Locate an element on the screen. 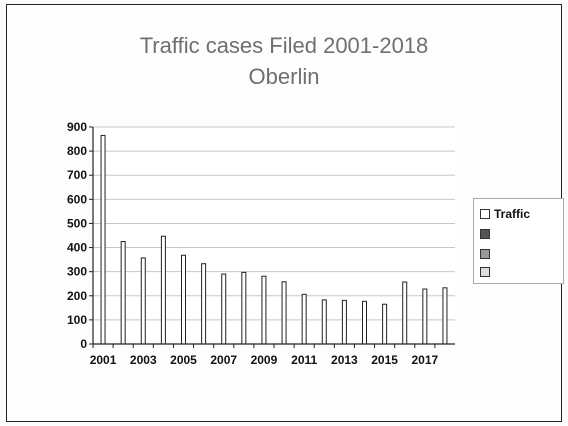 This screenshot has width=568, height=426. x-tick-label: 2011 is located at coordinates (304, 360).